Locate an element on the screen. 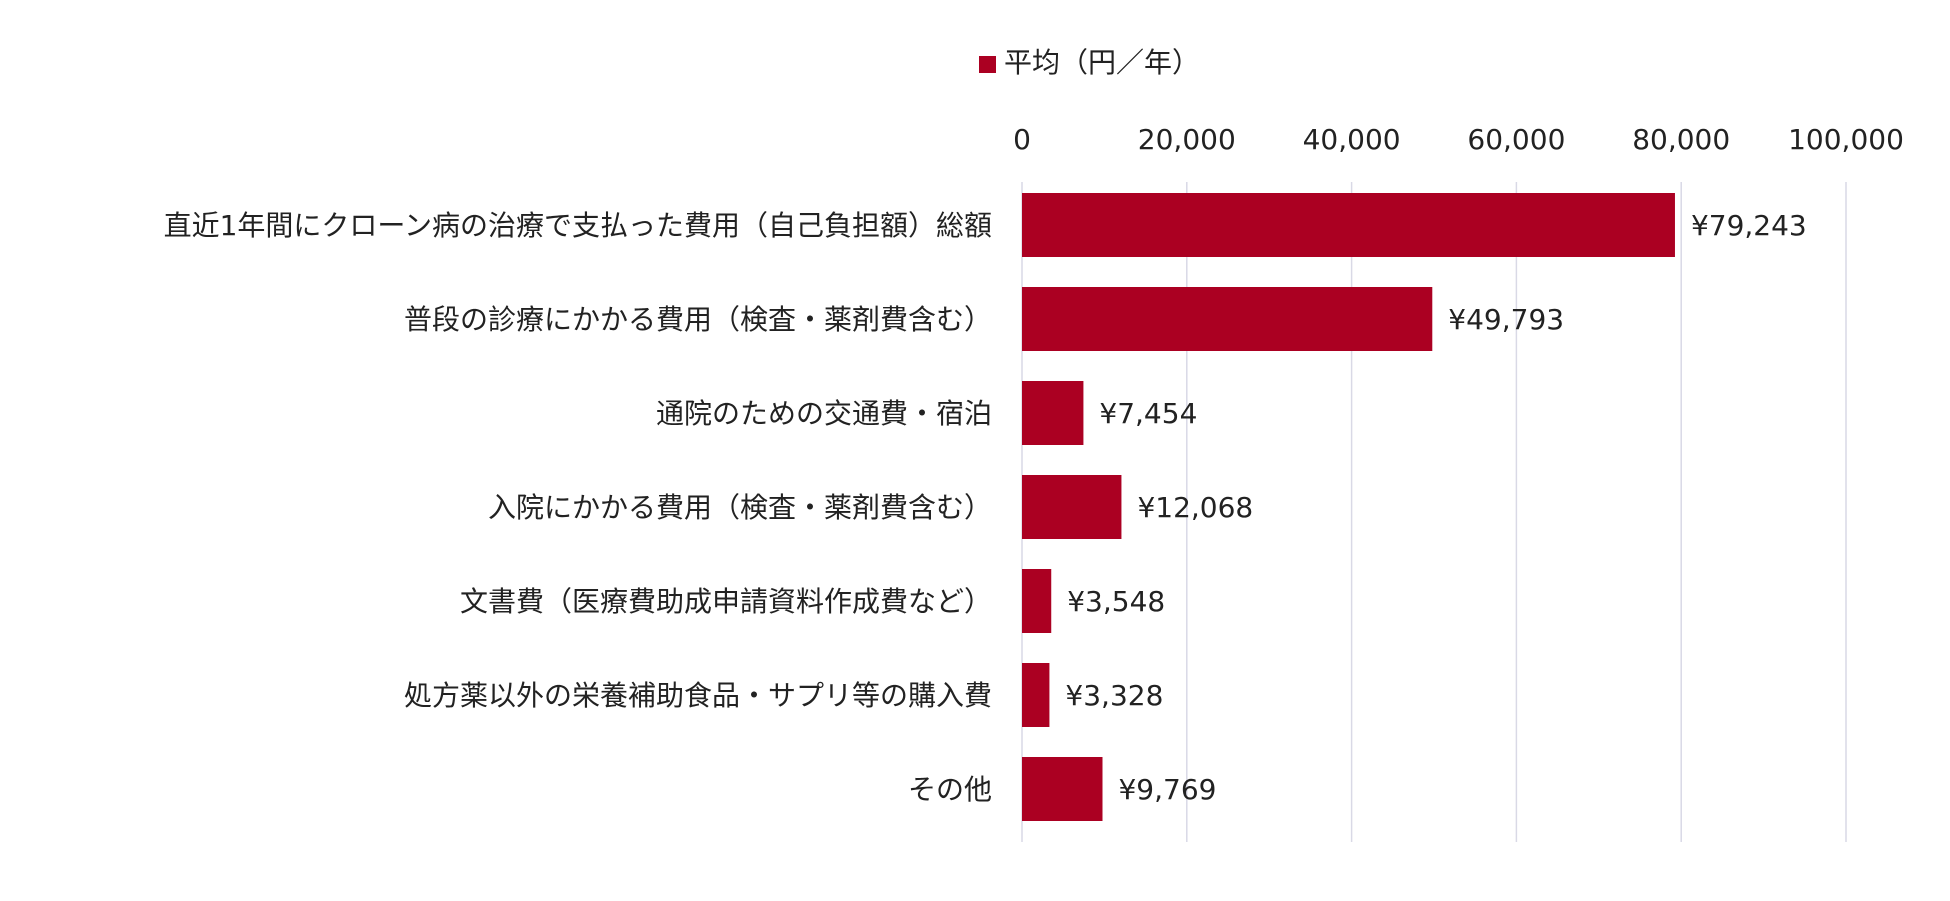 The image size is (1950, 901). category-label: 通院のための交通費・宿泊 is located at coordinates (824, 413).